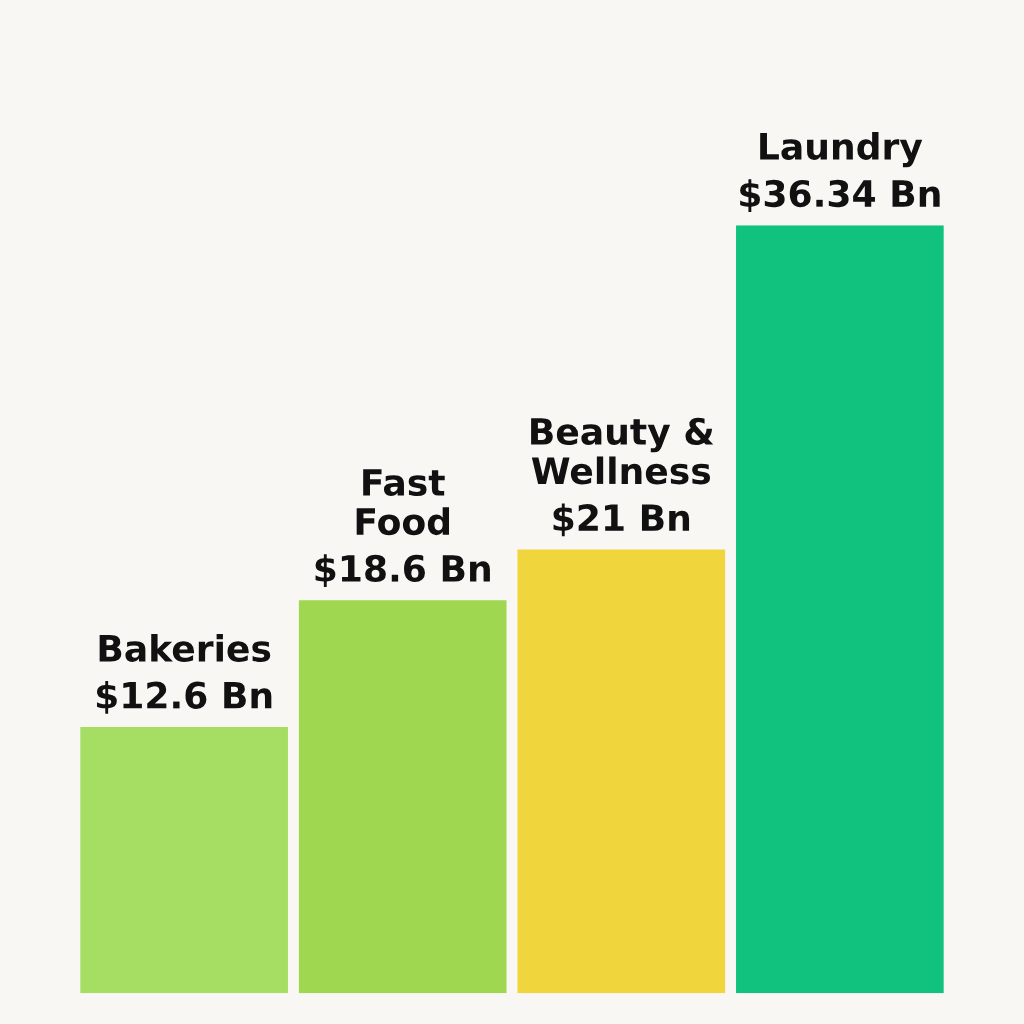 This screenshot has height=1024, width=1024. Describe the element at coordinates (840, 195) in the screenshot. I see `data-label: $36.34 Bn` at that location.